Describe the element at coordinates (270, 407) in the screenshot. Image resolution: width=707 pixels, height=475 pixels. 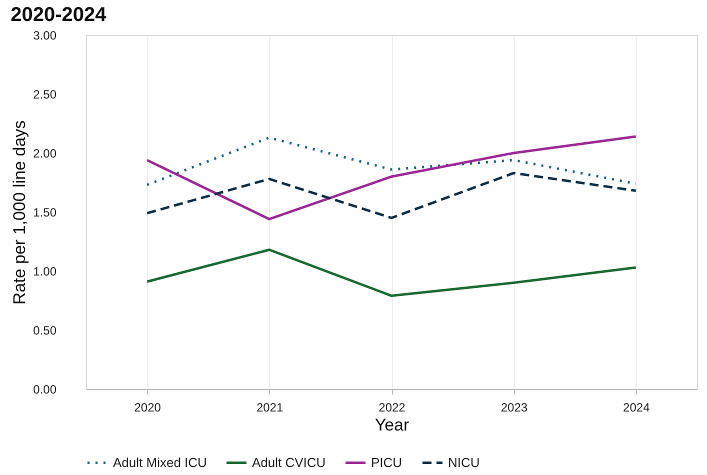
I see `x-tick-label: 2021` at that location.